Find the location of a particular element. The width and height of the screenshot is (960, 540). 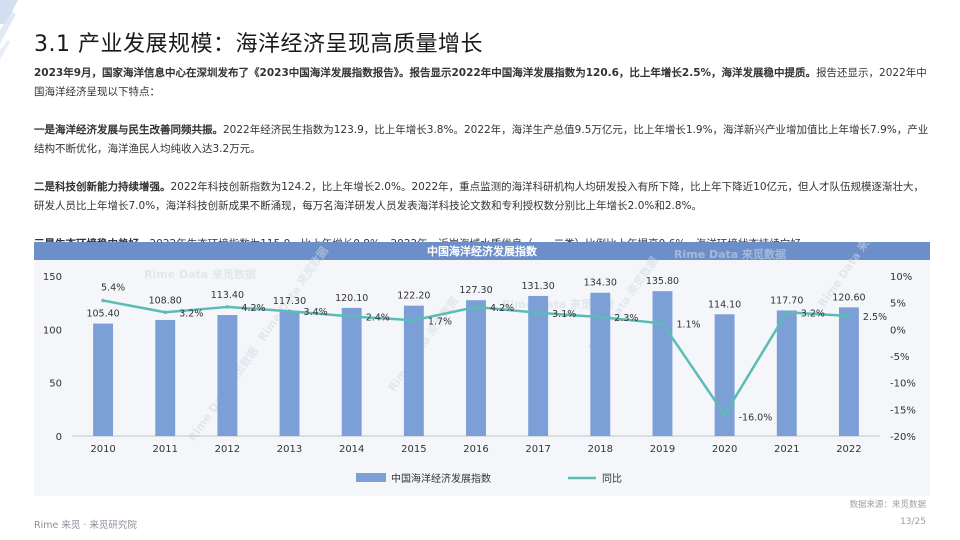

bar-2013 is located at coordinates (289, 373).